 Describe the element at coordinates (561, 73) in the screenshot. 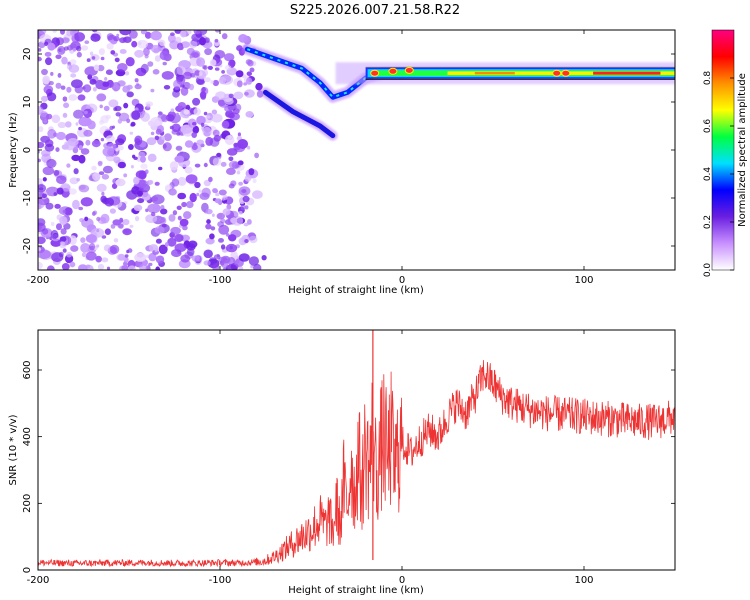

I see `tone-band-yellow` at that location.